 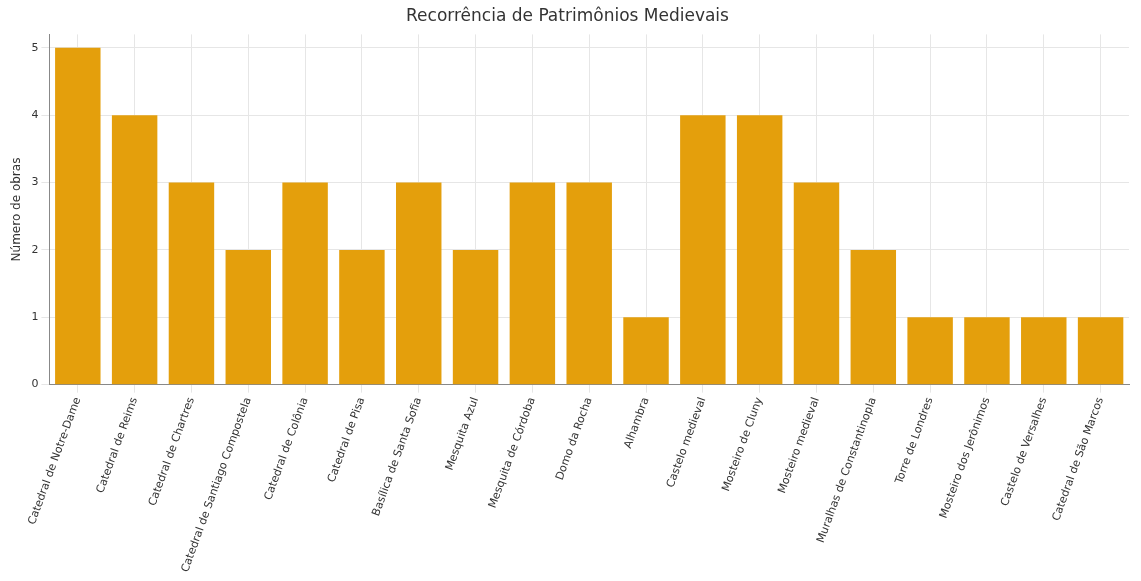 I want to click on y-axis-title: Número de obras, so click(x=16, y=209).